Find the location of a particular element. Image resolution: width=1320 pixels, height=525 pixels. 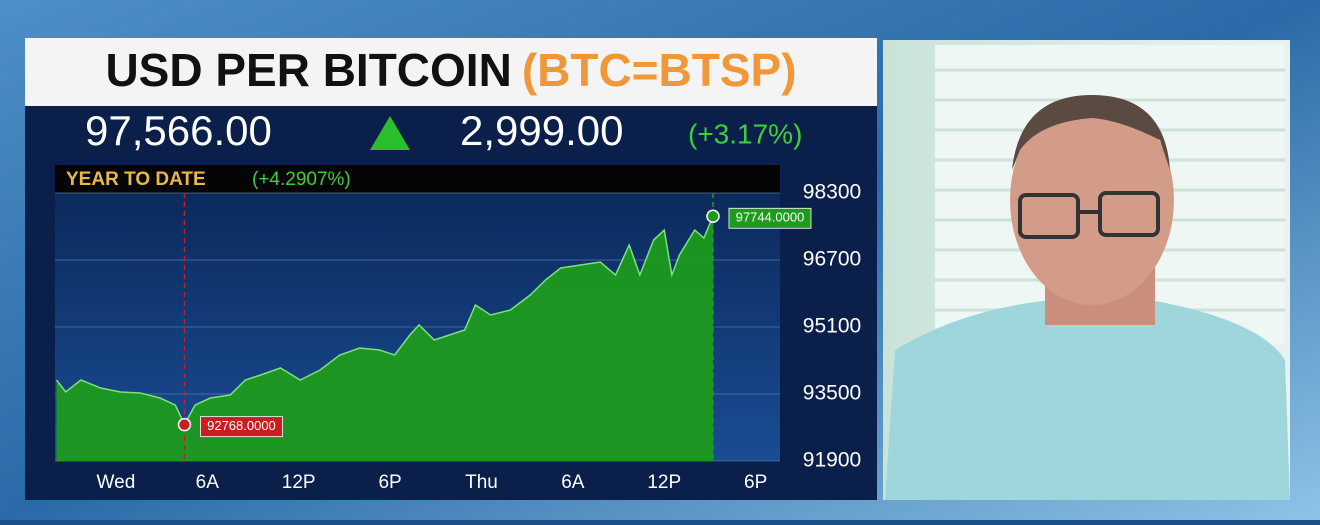

period-bar is located at coordinates (417, 179).